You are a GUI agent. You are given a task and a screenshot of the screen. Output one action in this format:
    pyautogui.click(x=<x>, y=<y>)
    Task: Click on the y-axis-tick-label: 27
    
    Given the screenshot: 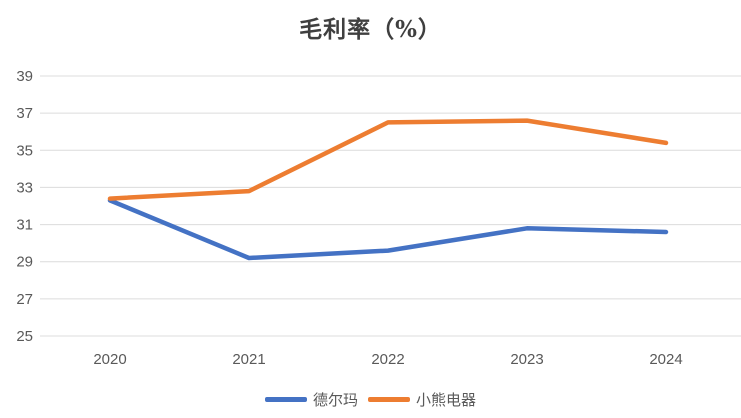 What is the action you would take?
    pyautogui.click(x=24, y=299)
    